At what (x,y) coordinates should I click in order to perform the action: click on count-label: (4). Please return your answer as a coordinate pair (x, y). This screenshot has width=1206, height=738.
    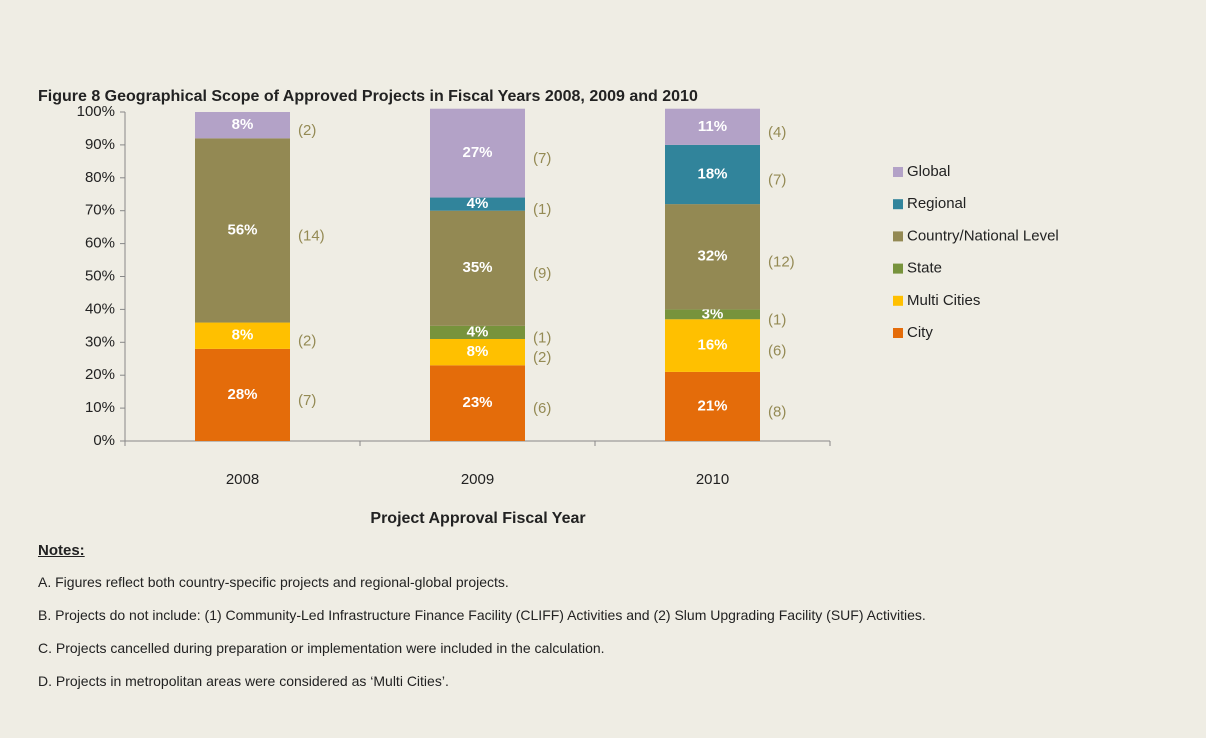
    Looking at the image, I should click on (777, 132).